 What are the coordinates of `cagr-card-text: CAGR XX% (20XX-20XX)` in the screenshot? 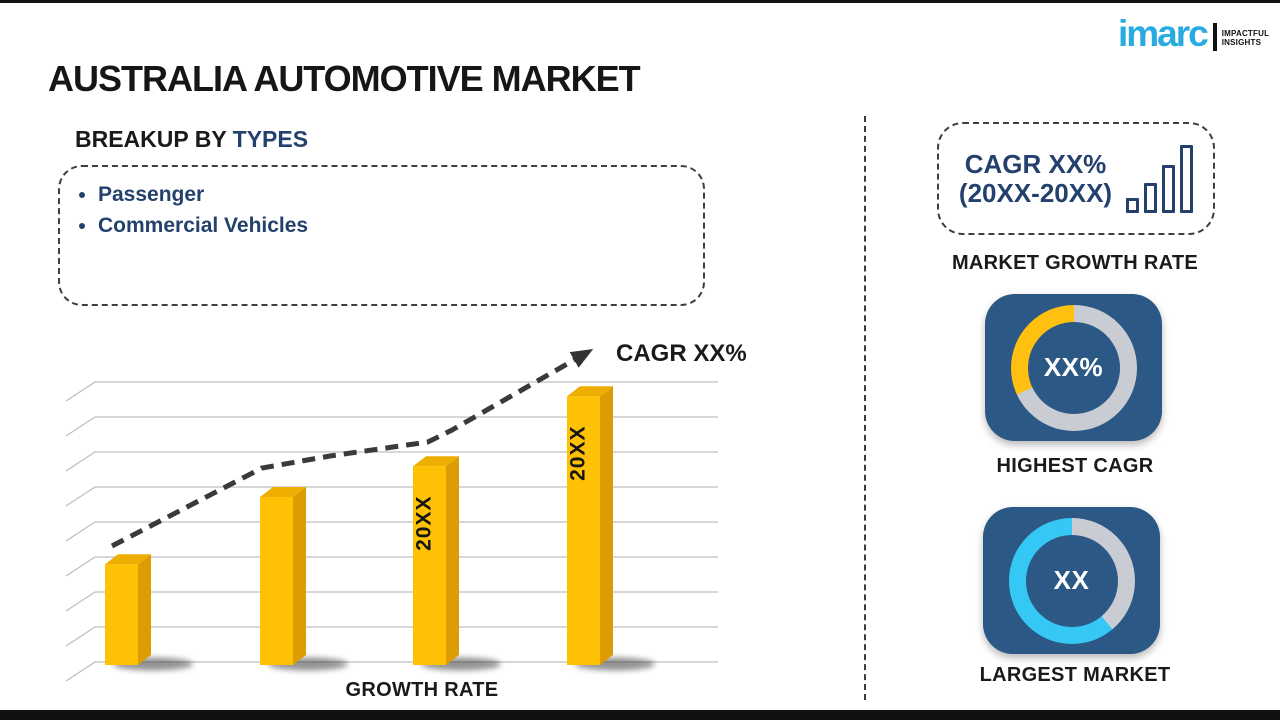 It's located at (1035, 178).